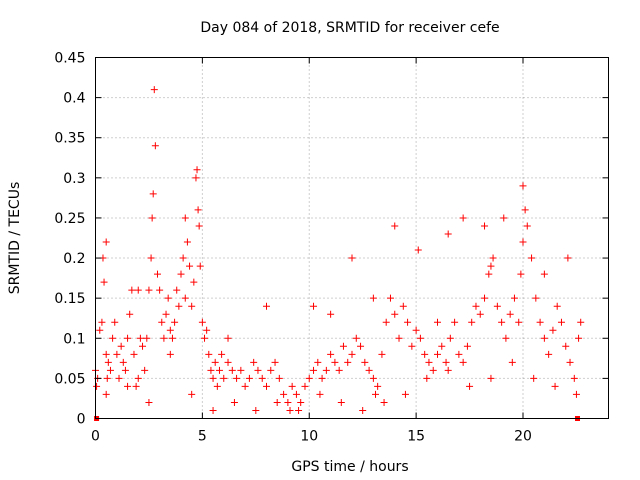 This screenshot has width=640, height=480. I want to click on x-tick-label: 10, so click(309, 437).